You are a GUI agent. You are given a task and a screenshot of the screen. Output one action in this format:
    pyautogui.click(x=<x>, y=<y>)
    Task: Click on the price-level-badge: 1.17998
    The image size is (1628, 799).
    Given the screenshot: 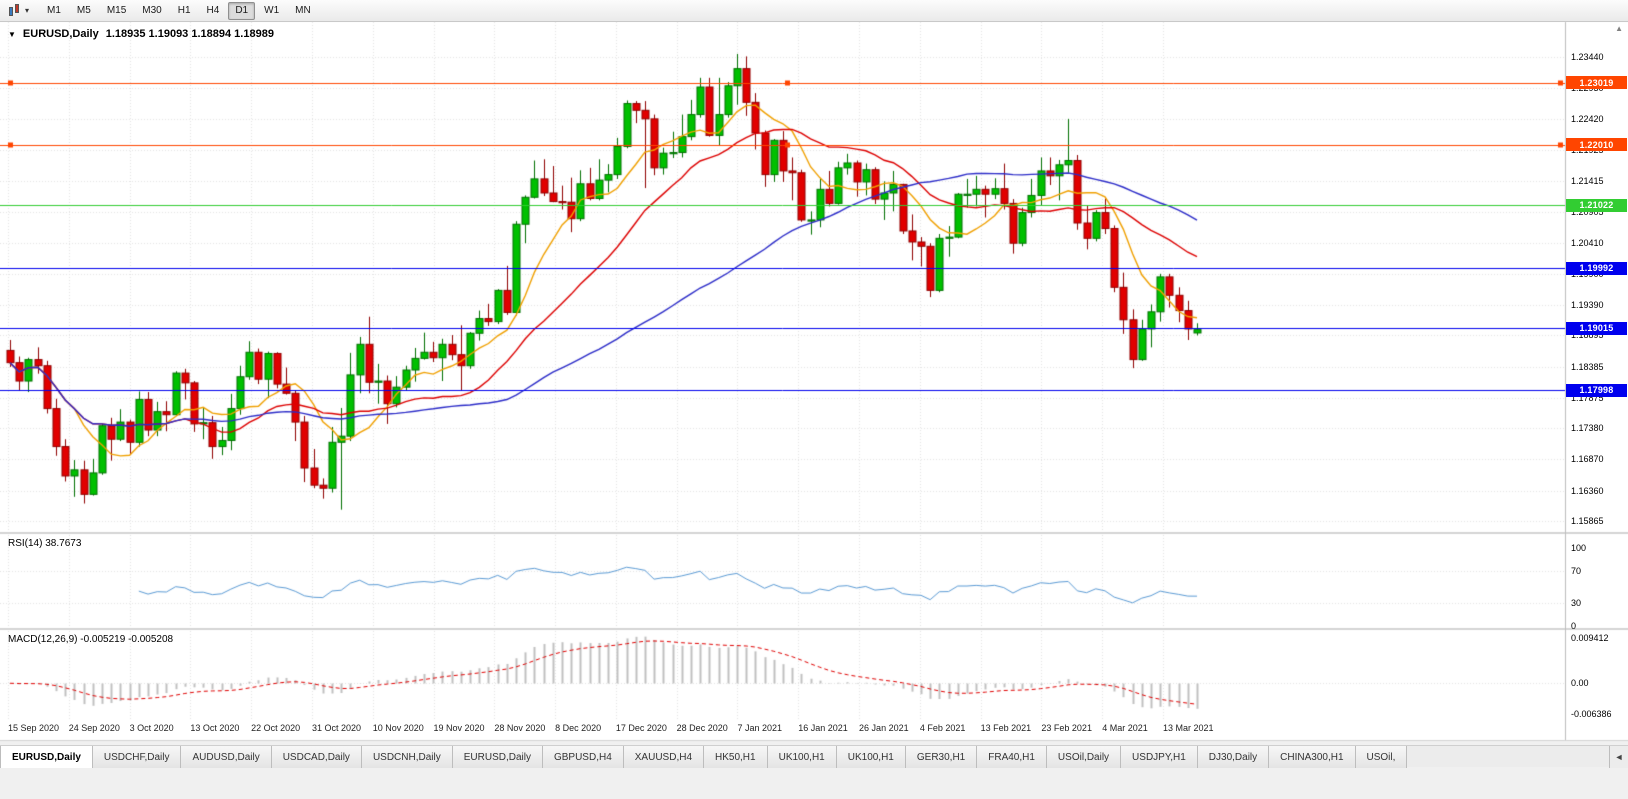 What is the action you would take?
    pyautogui.click(x=1596, y=390)
    